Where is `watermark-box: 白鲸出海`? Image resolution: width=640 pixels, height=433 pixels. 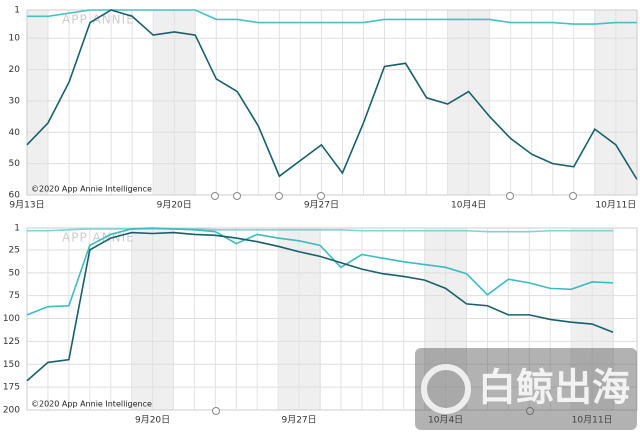
watermark-box: 白鲸出海 is located at coordinates (526, 389).